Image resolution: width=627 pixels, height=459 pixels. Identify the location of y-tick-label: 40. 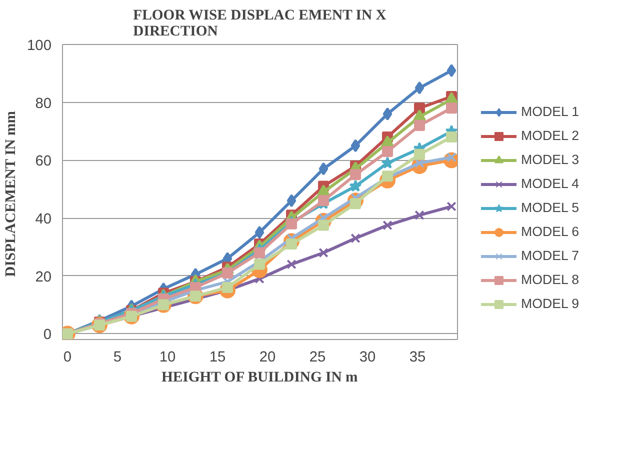
(43, 220).